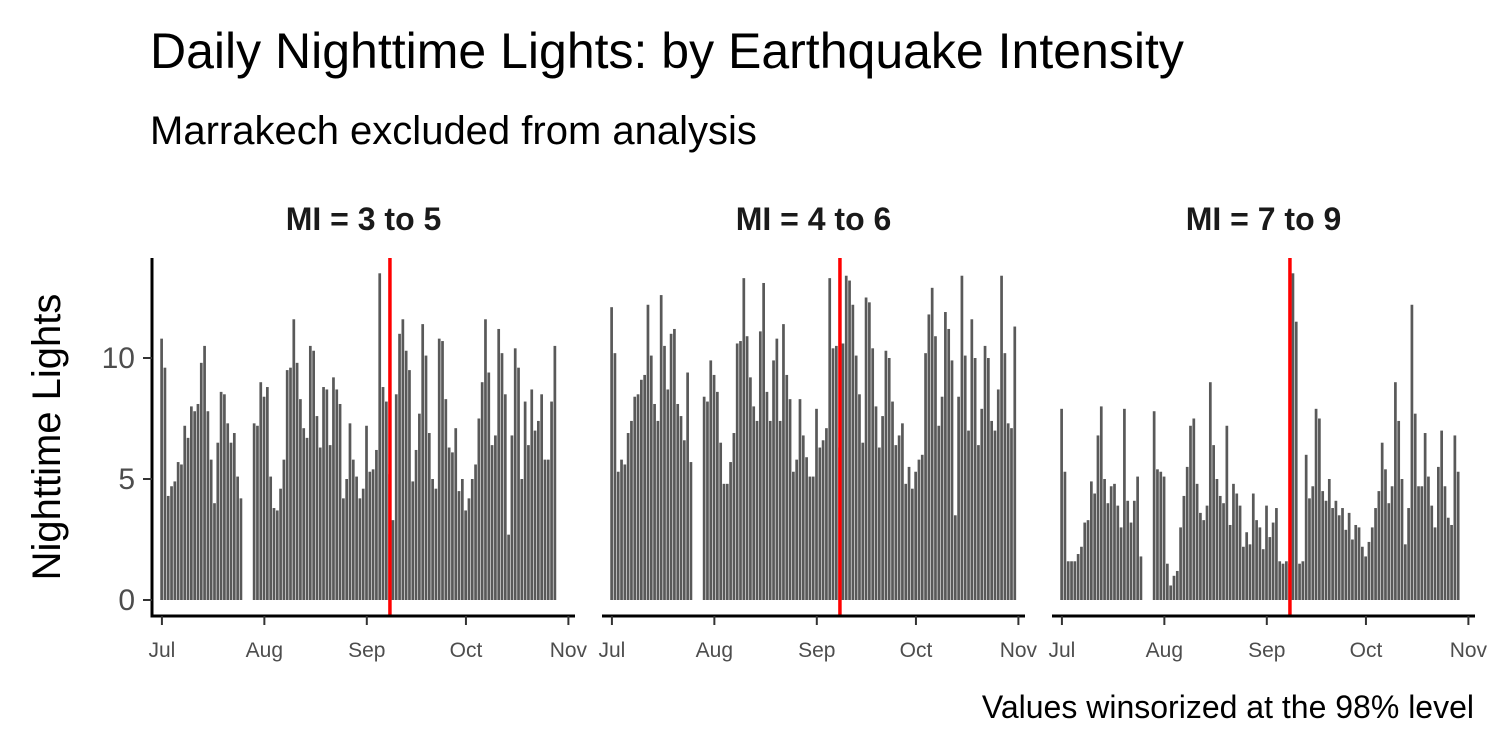  Describe the element at coordinates (1264, 219) in the screenshot. I see `facet-strip-label: MI = 7 to 9` at that location.